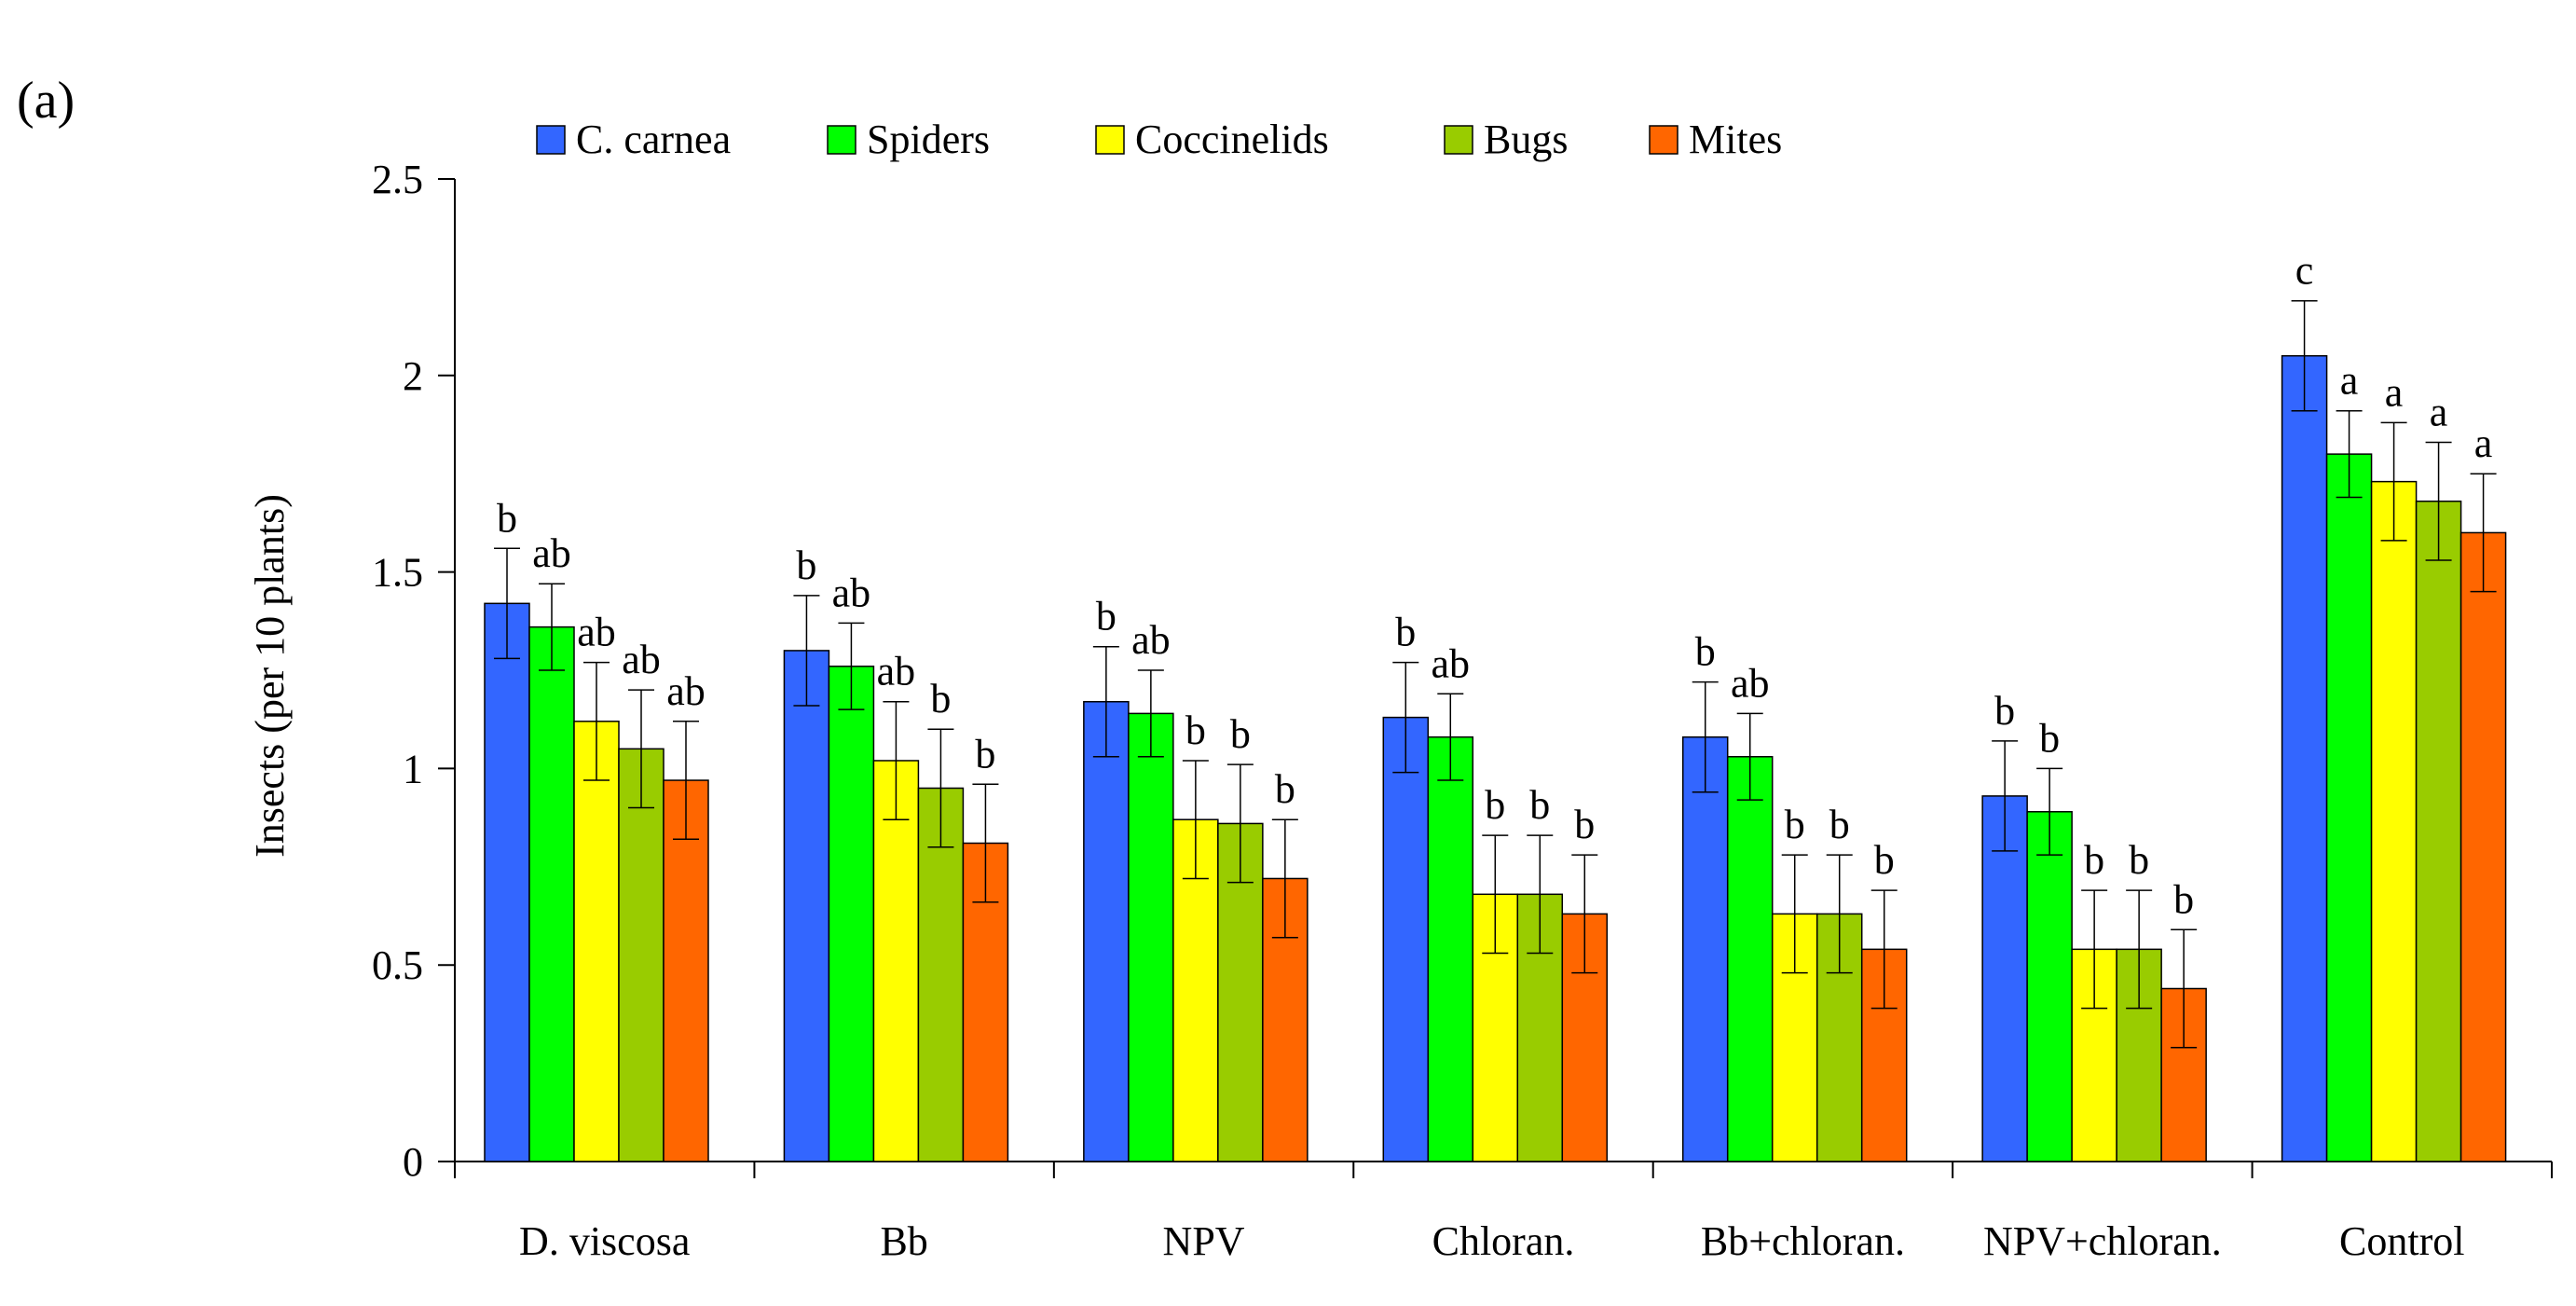  Describe the element at coordinates (1526, 139) in the screenshot. I see `legend-label: Bugs` at that location.